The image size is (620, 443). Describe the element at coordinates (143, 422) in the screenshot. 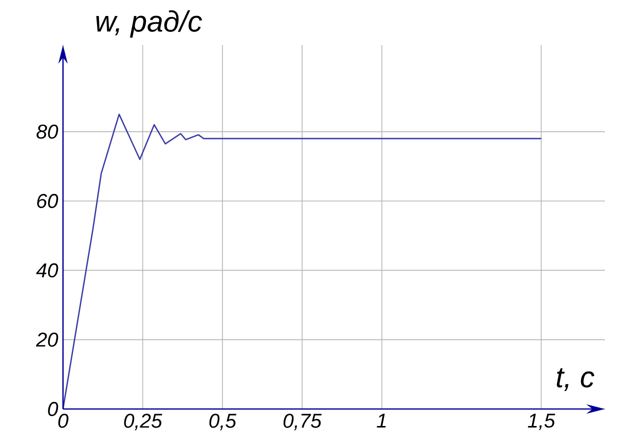

I see `x-tick-label: 0,25` at that location.